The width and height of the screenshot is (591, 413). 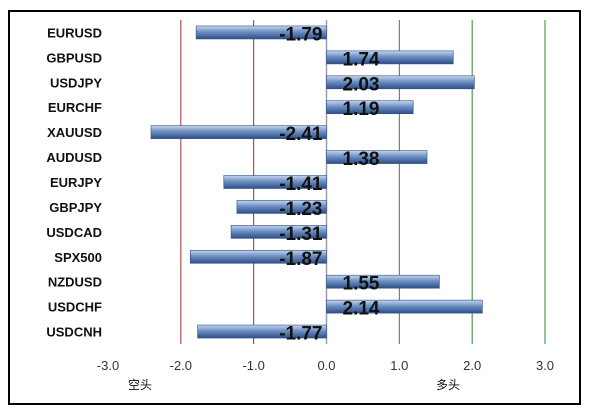 I want to click on bar-usdjpy, so click(x=400, y=82).